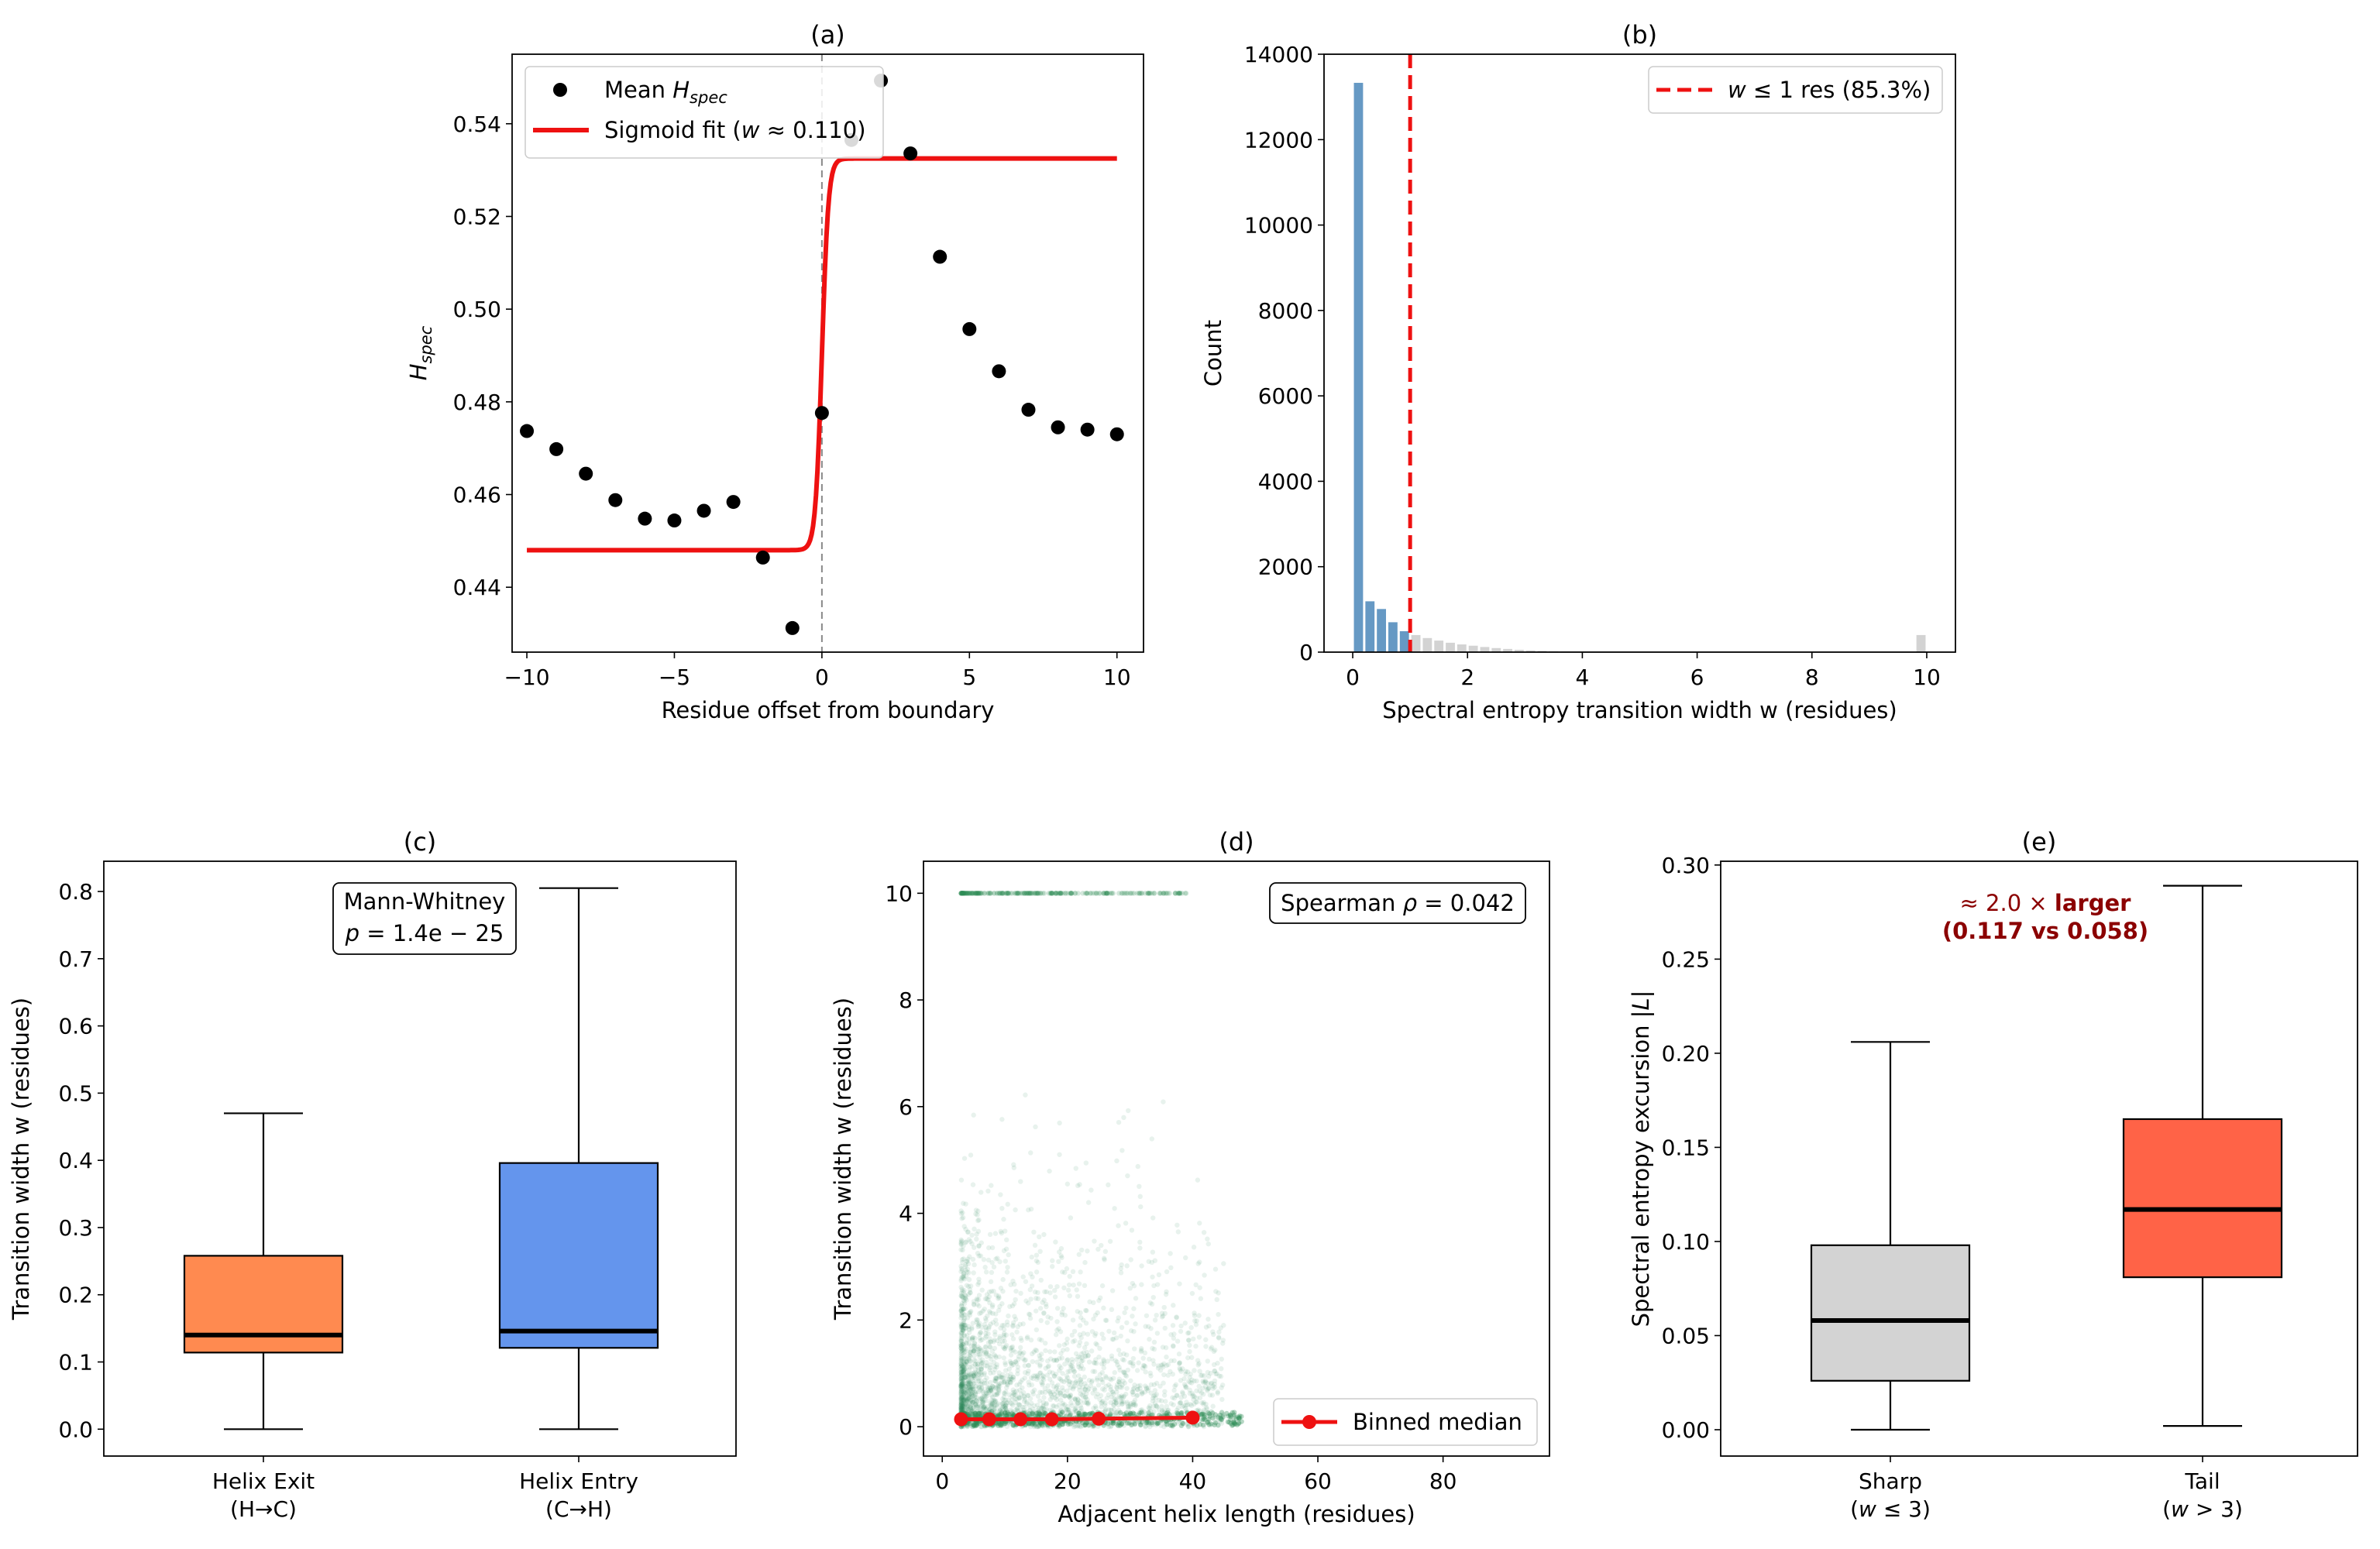  I want to click on binned-median-point, so click(961, 1419).